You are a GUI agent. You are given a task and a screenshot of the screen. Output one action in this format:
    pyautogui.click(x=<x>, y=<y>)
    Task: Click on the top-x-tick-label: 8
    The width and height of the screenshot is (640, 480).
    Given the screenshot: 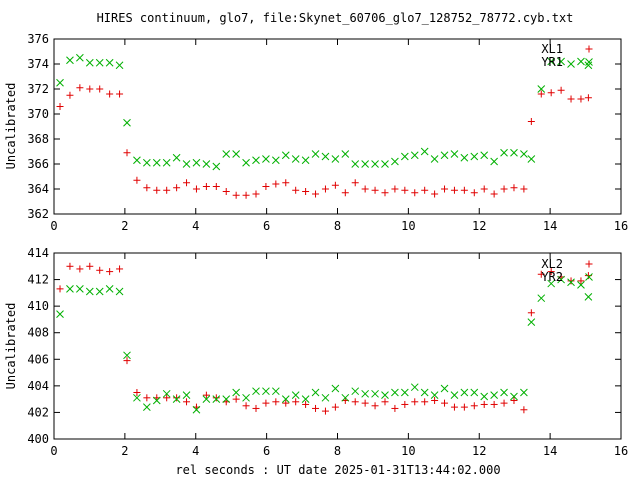 What is the action you would take?
    pyautogui.click(x=337, y=226)
    